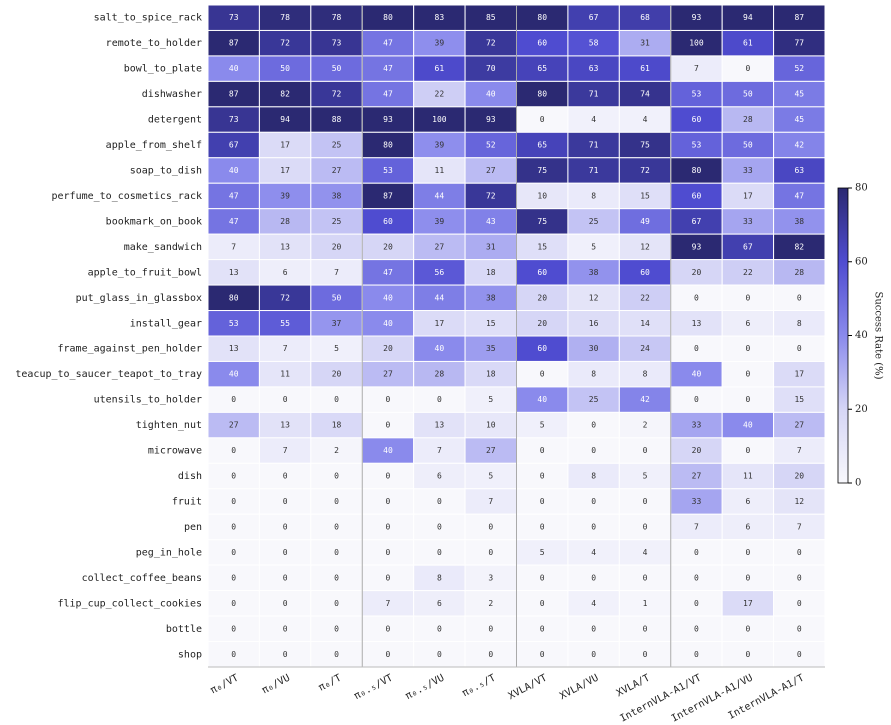 This screenshot has height=725, width=891. What do you see at coordinates (491, 374) in the screenshot?
I see `cell-value: 18` at bounding box center [491, 374].